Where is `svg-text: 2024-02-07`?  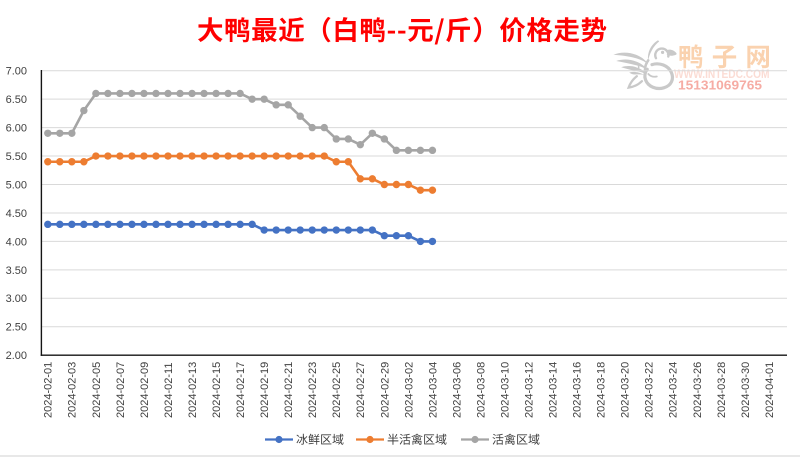 svg-text: 2024-02-07 is located at coordinates (121, 390).